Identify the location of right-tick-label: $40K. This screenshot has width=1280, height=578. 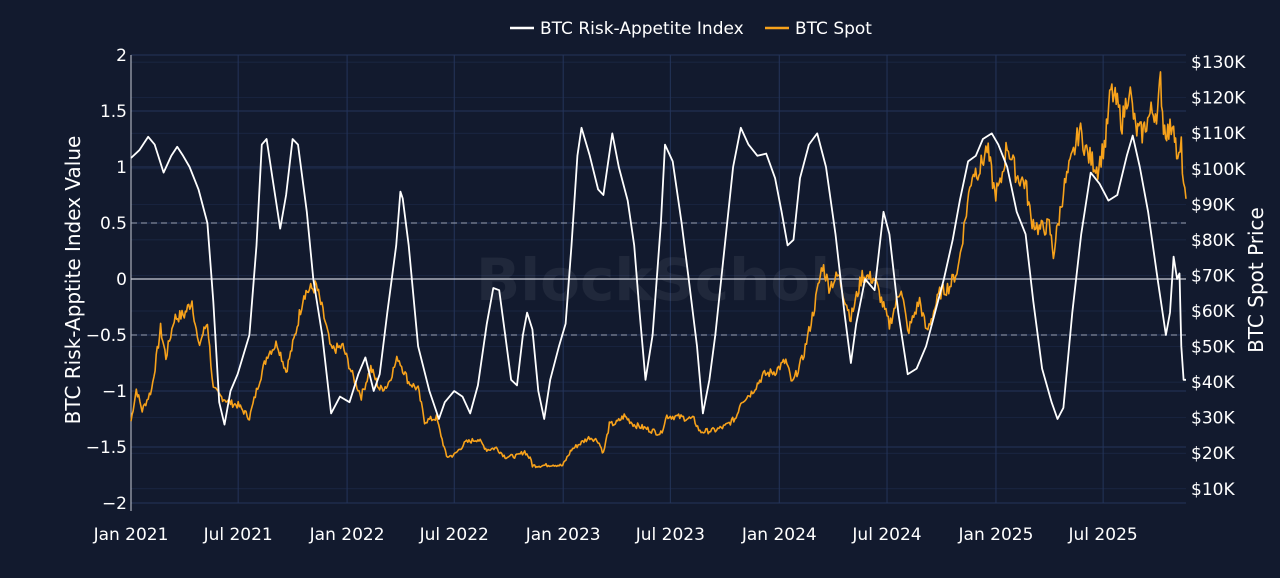
(1213, 383).